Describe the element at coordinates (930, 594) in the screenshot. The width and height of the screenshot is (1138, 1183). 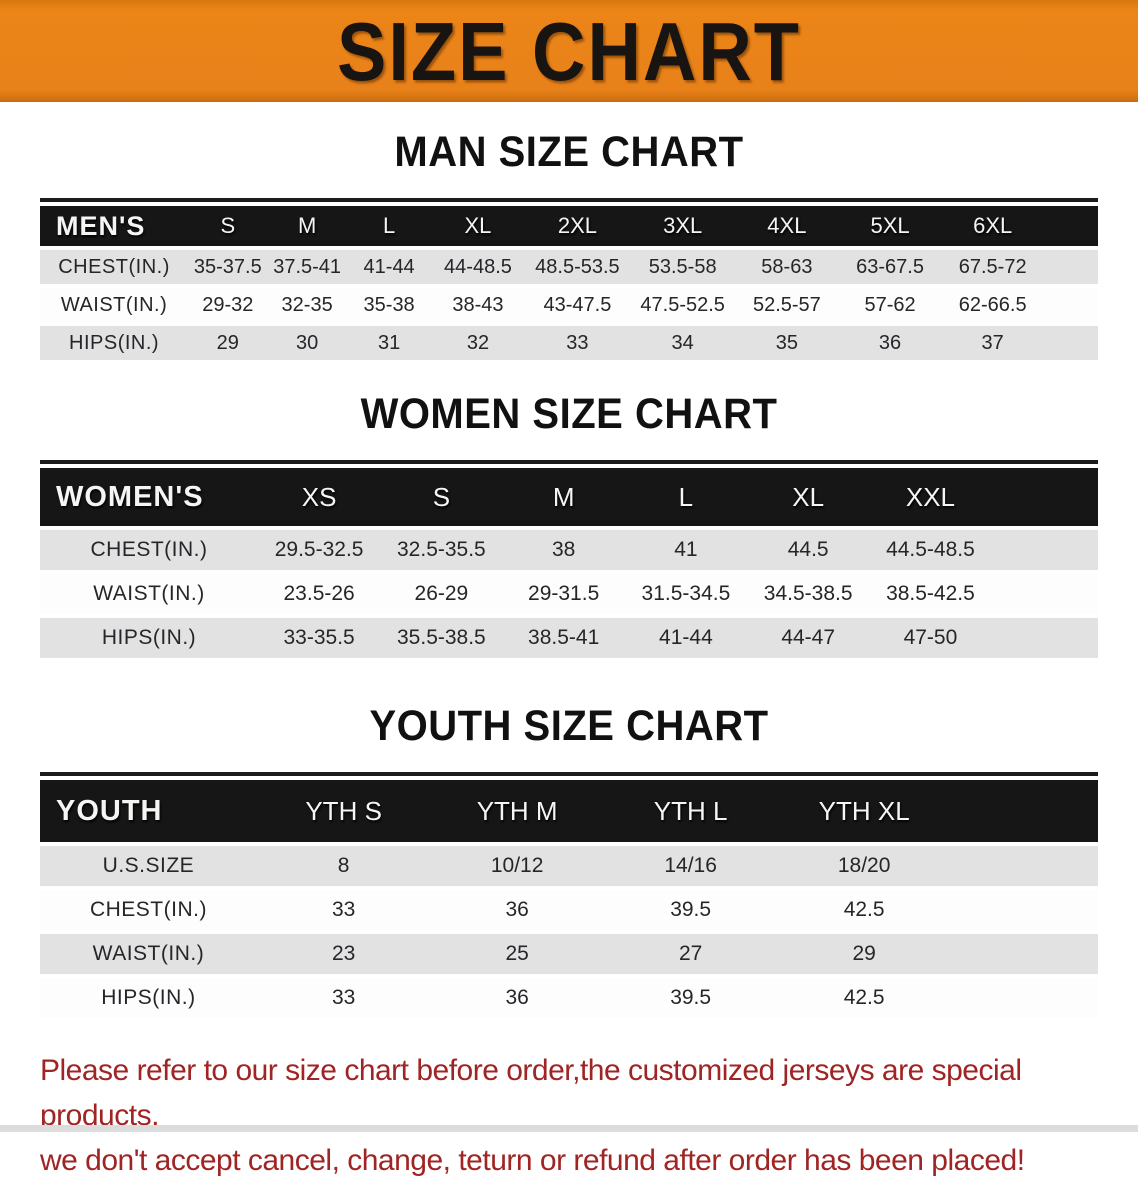
I see `measurement-value: 38.5-42.5` at that location.